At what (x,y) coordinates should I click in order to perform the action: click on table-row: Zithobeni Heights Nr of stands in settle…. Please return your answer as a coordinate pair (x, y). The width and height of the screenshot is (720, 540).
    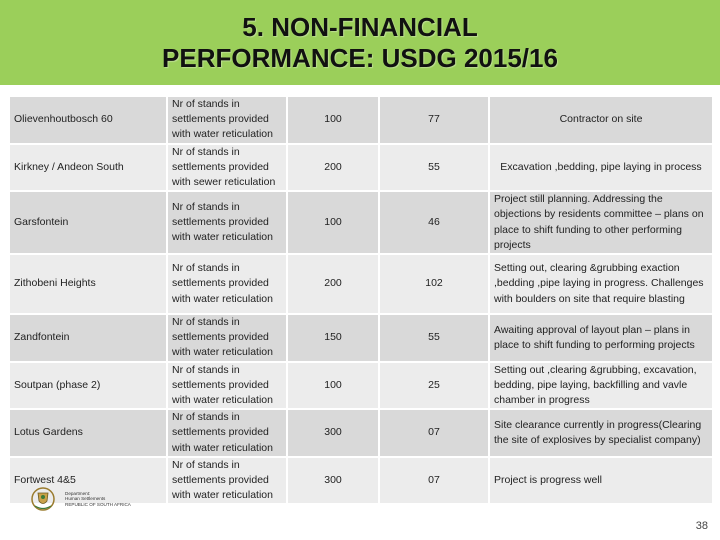
    Looking at the image, I should click on (361, 284).